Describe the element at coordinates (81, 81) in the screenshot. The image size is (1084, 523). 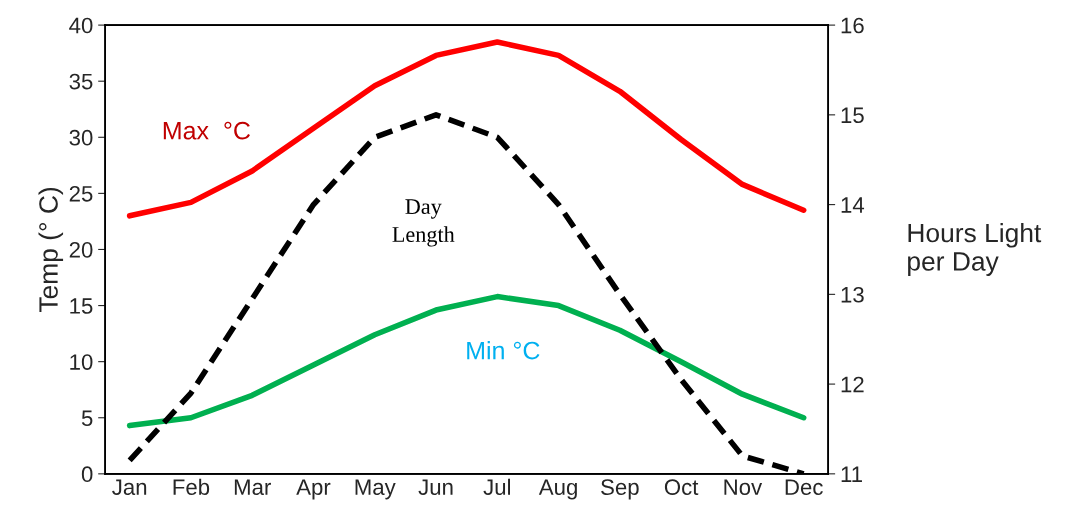
I see `y-tick-label: 35` at that location.